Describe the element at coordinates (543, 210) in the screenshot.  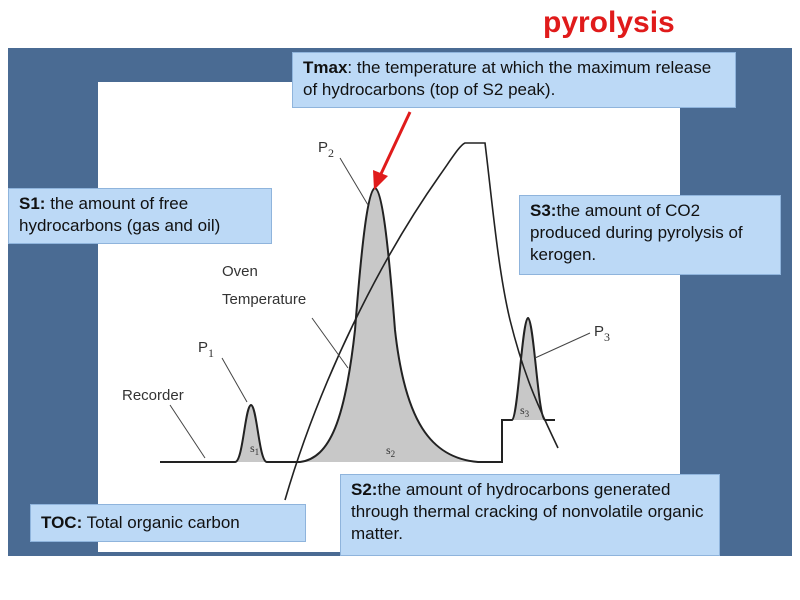
I see `s3-term: S3:` at that location.